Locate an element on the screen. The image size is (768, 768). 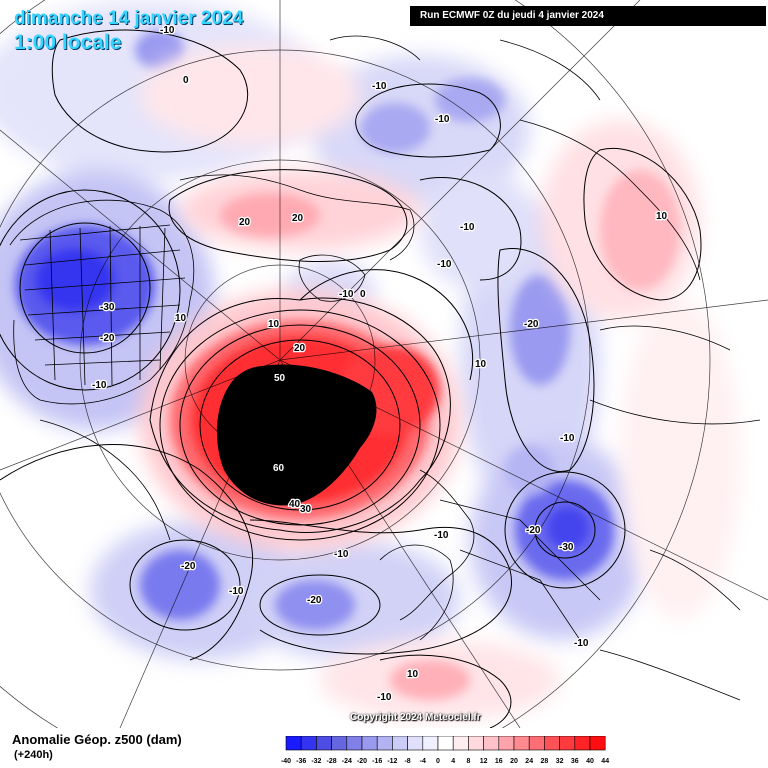
legend-tick-label: 28 is located at coordinates (545, 761).